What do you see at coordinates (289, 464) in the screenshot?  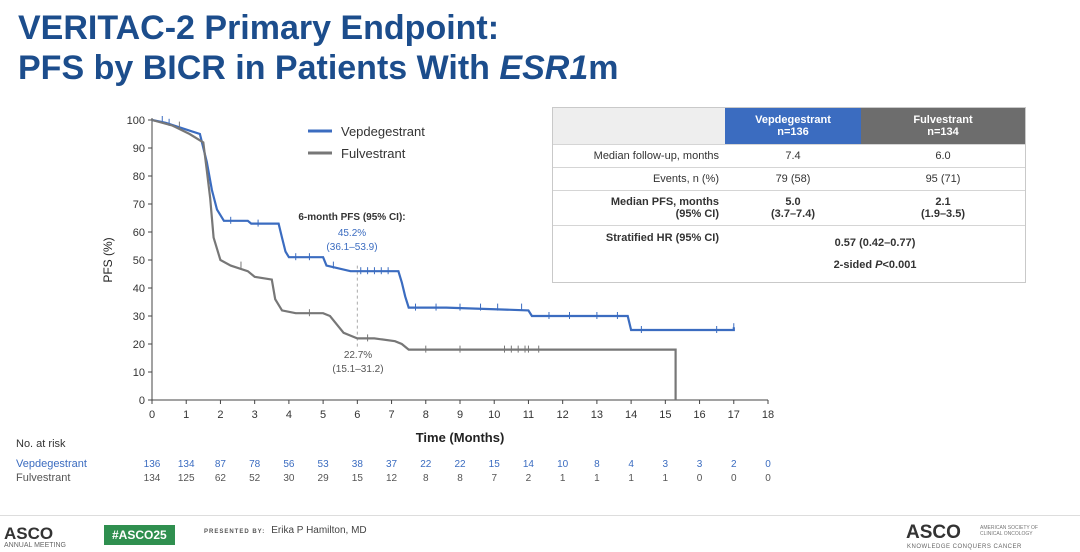 I see `at-risk-value: 56` at bounding box center [289, 464].